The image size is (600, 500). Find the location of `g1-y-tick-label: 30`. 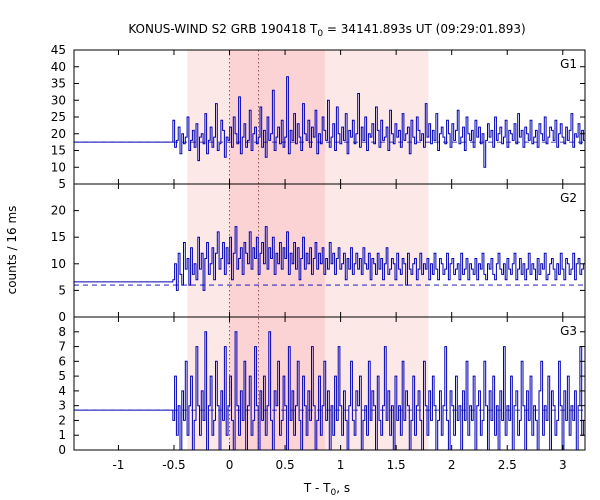

g1-y-tick-label: 30 is located at coordinates (58, 100).